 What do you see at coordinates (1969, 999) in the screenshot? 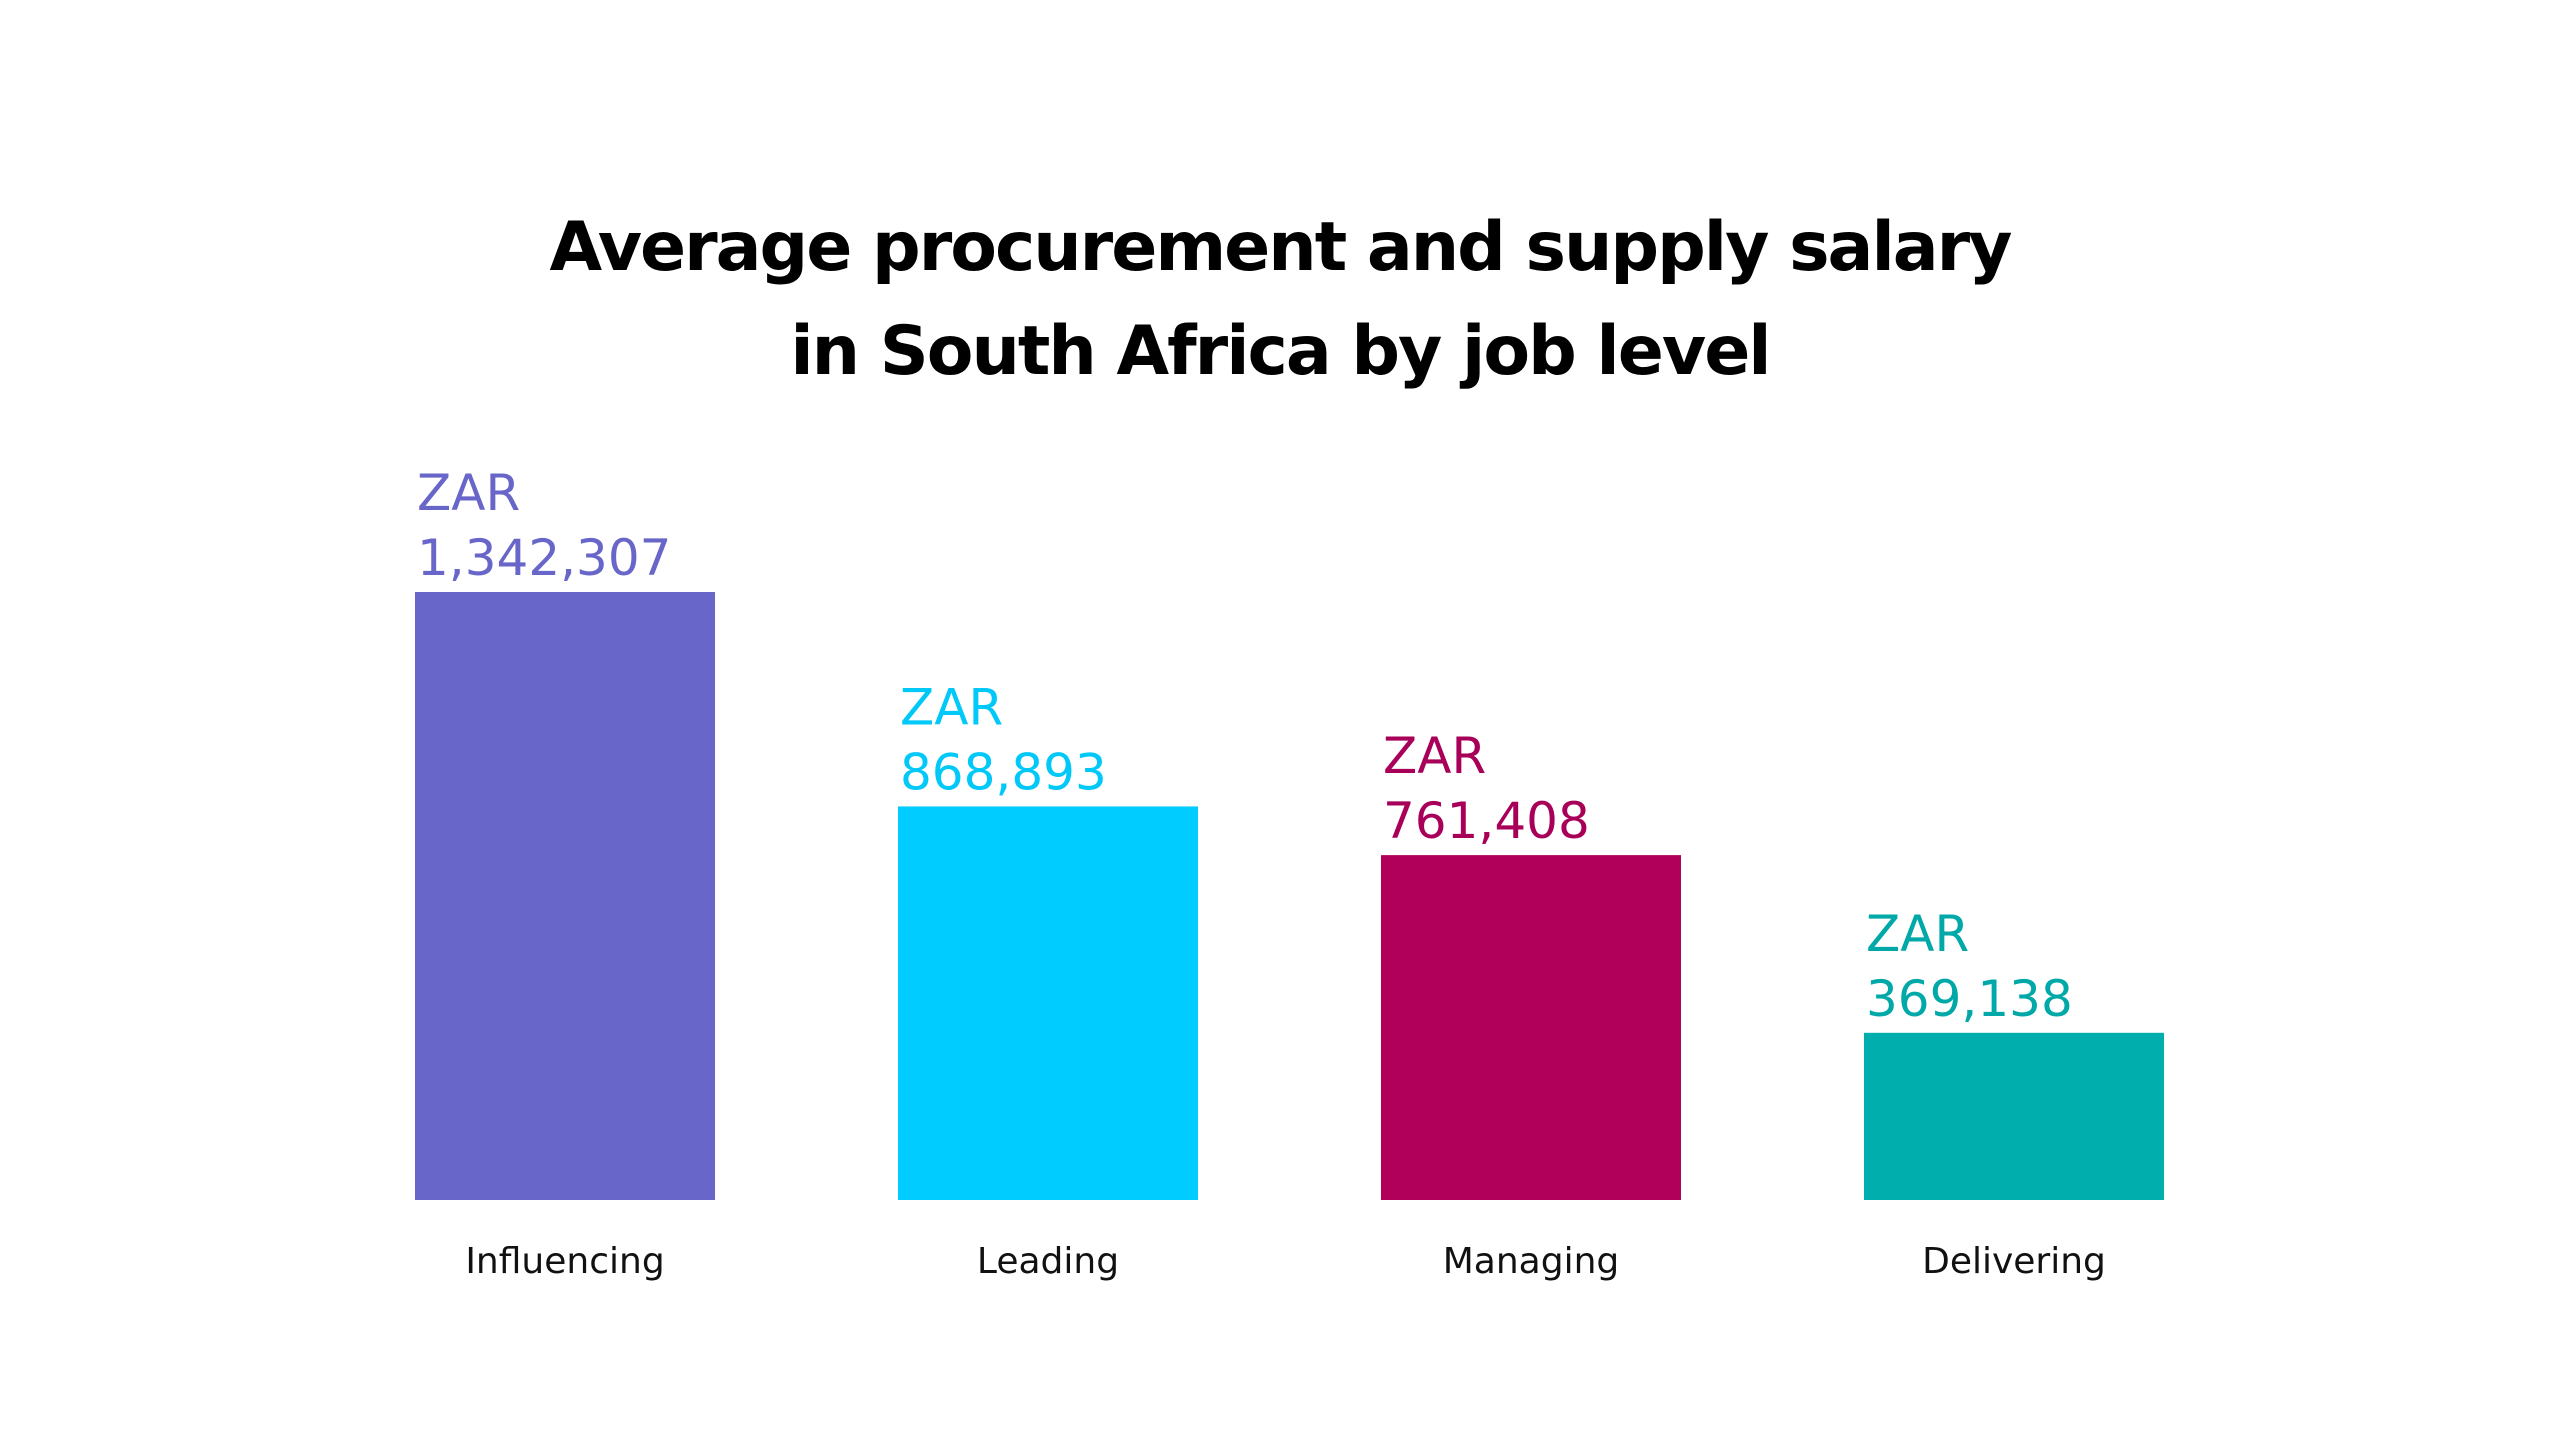
I see `value-label-amount-delivering: 369,138` at bounding box center [1969, 999].